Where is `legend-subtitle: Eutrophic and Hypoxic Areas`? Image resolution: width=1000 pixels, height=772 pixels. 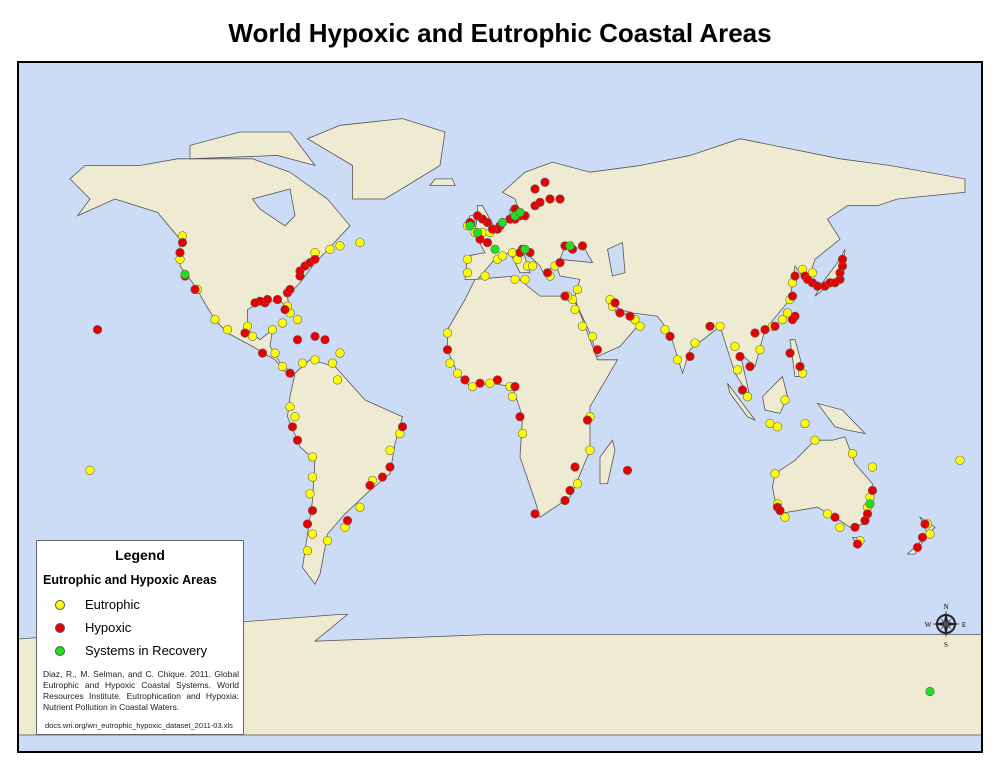
legend-subtitle: Eutrophic and Hypoxic Areas is located at coordinates (130, 580).